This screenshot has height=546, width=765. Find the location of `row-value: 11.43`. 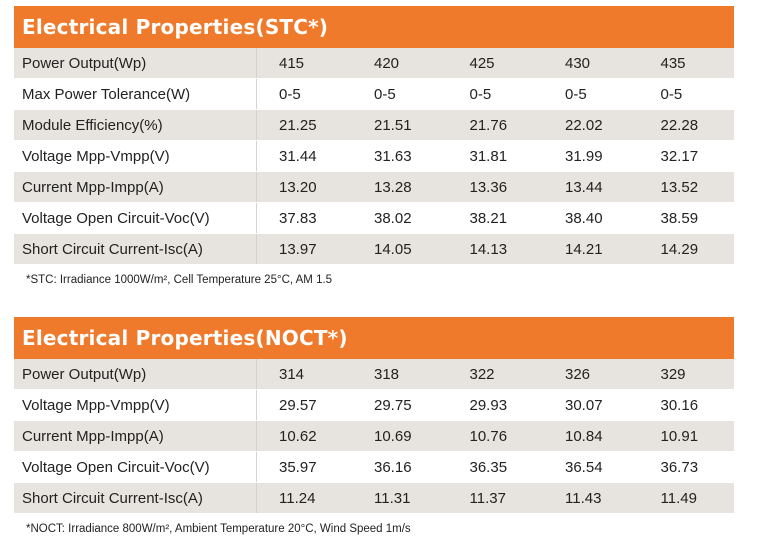

row-value: 11.43 is located at coordinates (591, 498).